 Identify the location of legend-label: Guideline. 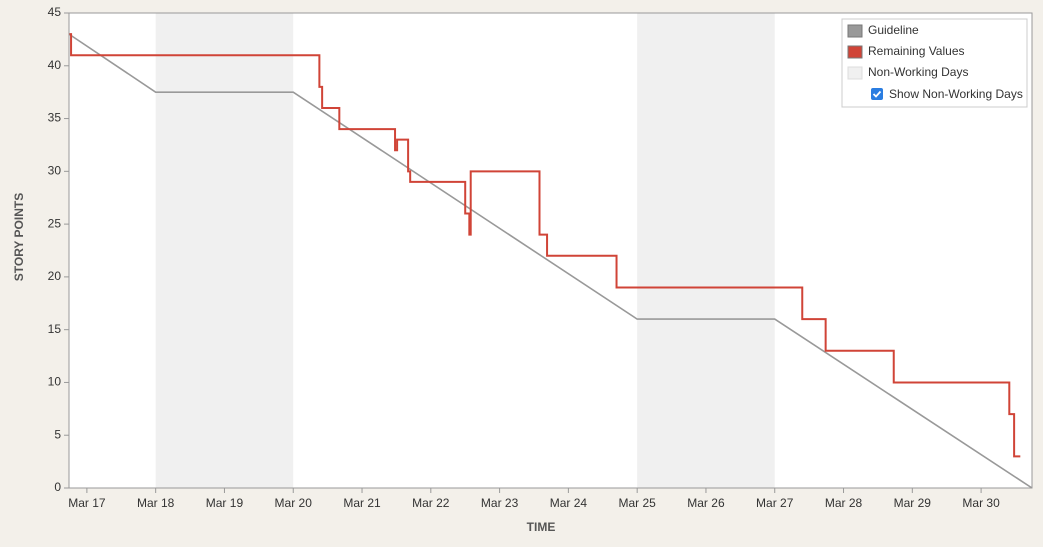
(893, 30).